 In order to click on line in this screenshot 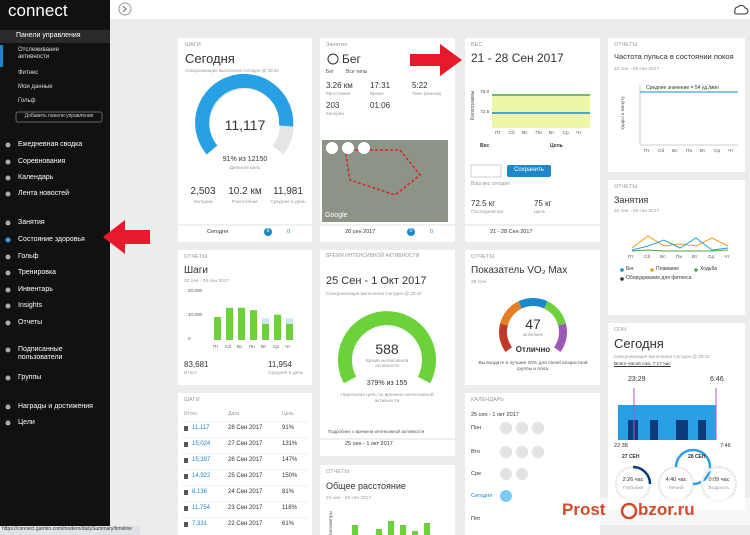, I will do `click(680, 250)`.